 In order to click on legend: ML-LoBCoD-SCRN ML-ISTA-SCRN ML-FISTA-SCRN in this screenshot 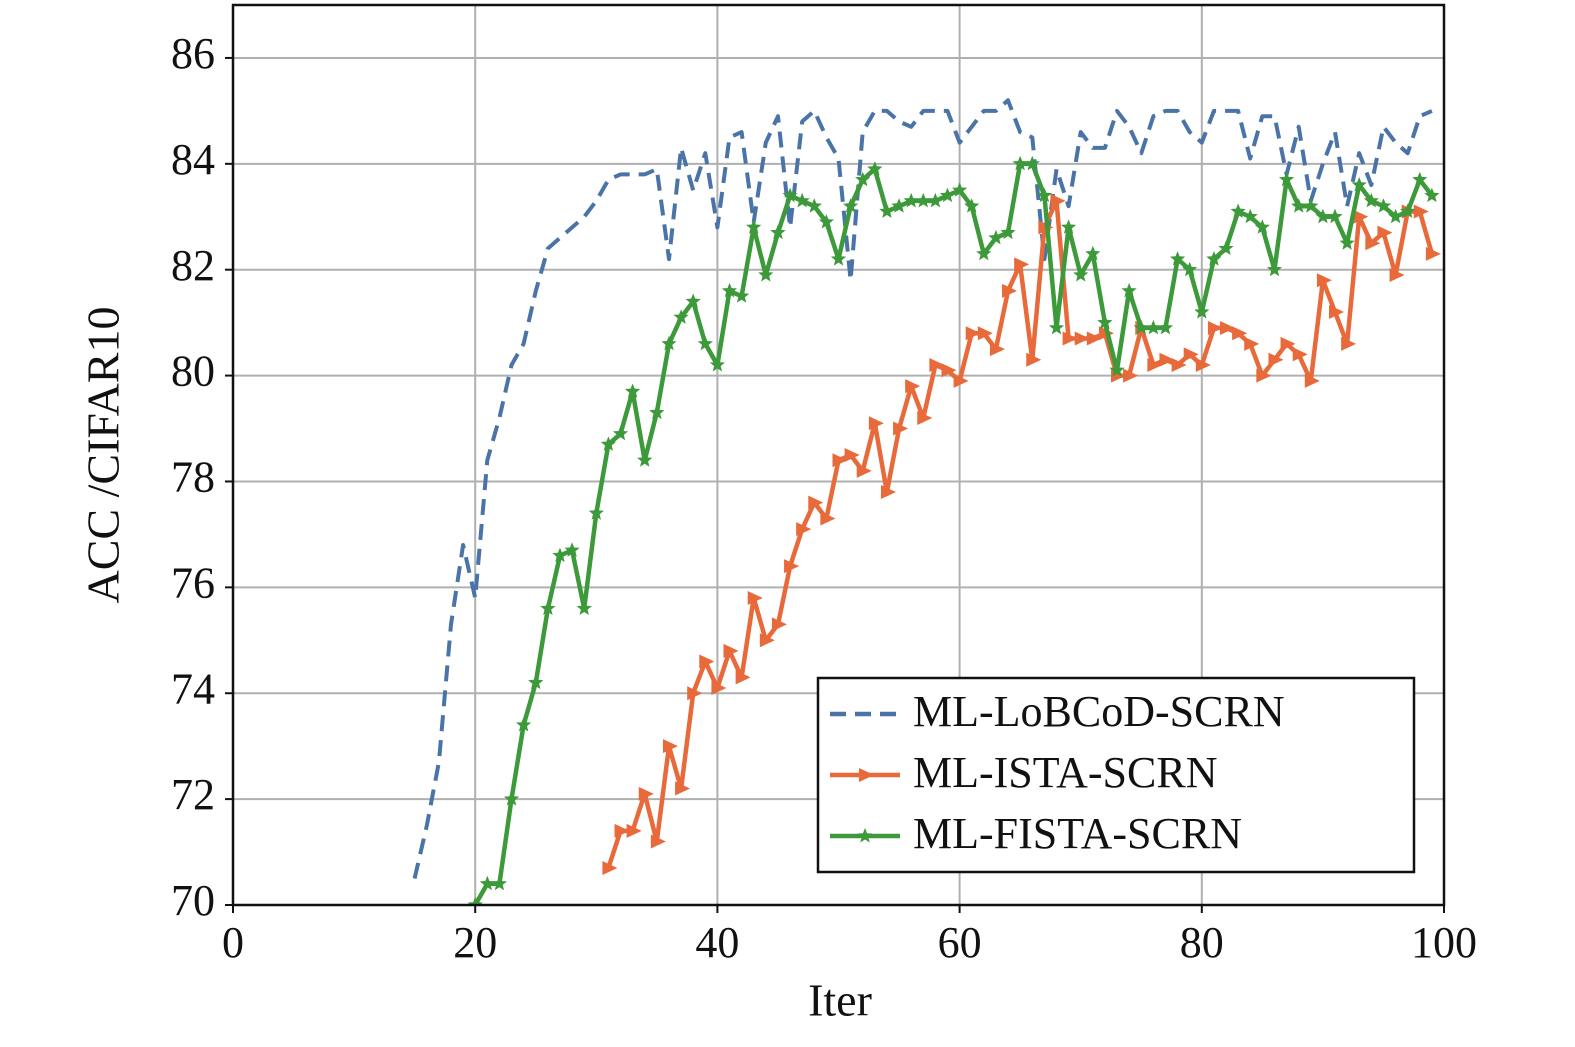, I will do `click(1116, 775)`.